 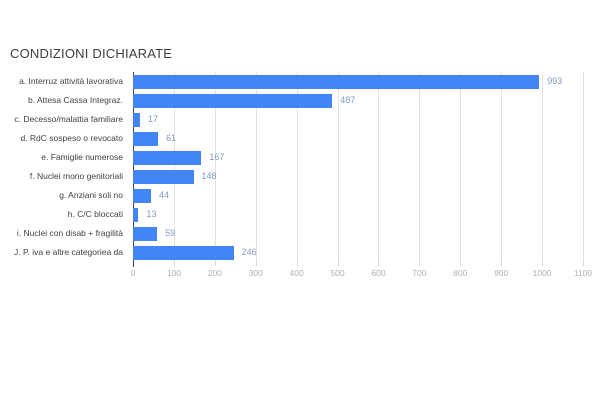 I want to click on x-axis-tick-label: 1000, so click(x=542, y=273).